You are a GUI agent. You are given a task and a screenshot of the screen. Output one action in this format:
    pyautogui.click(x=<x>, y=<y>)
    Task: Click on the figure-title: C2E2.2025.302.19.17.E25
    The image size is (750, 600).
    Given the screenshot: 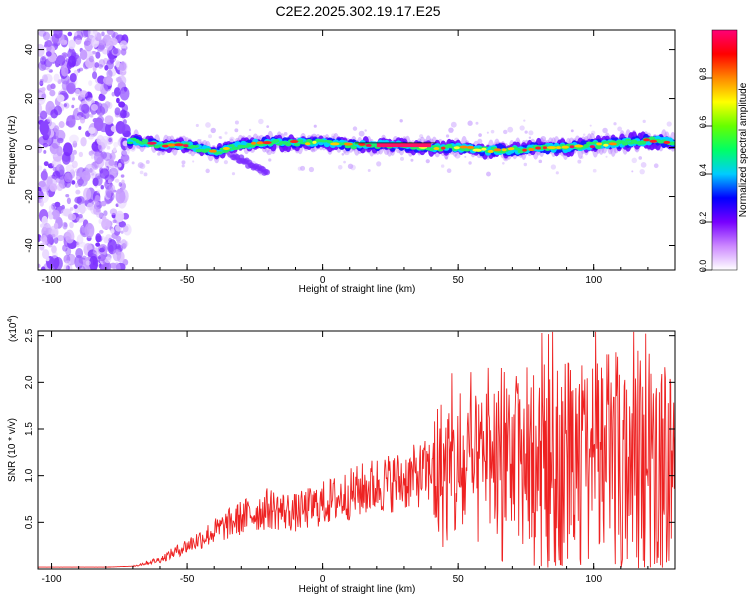 What is the action you would take?
    pyautogui.click(x=357, y=11)
    